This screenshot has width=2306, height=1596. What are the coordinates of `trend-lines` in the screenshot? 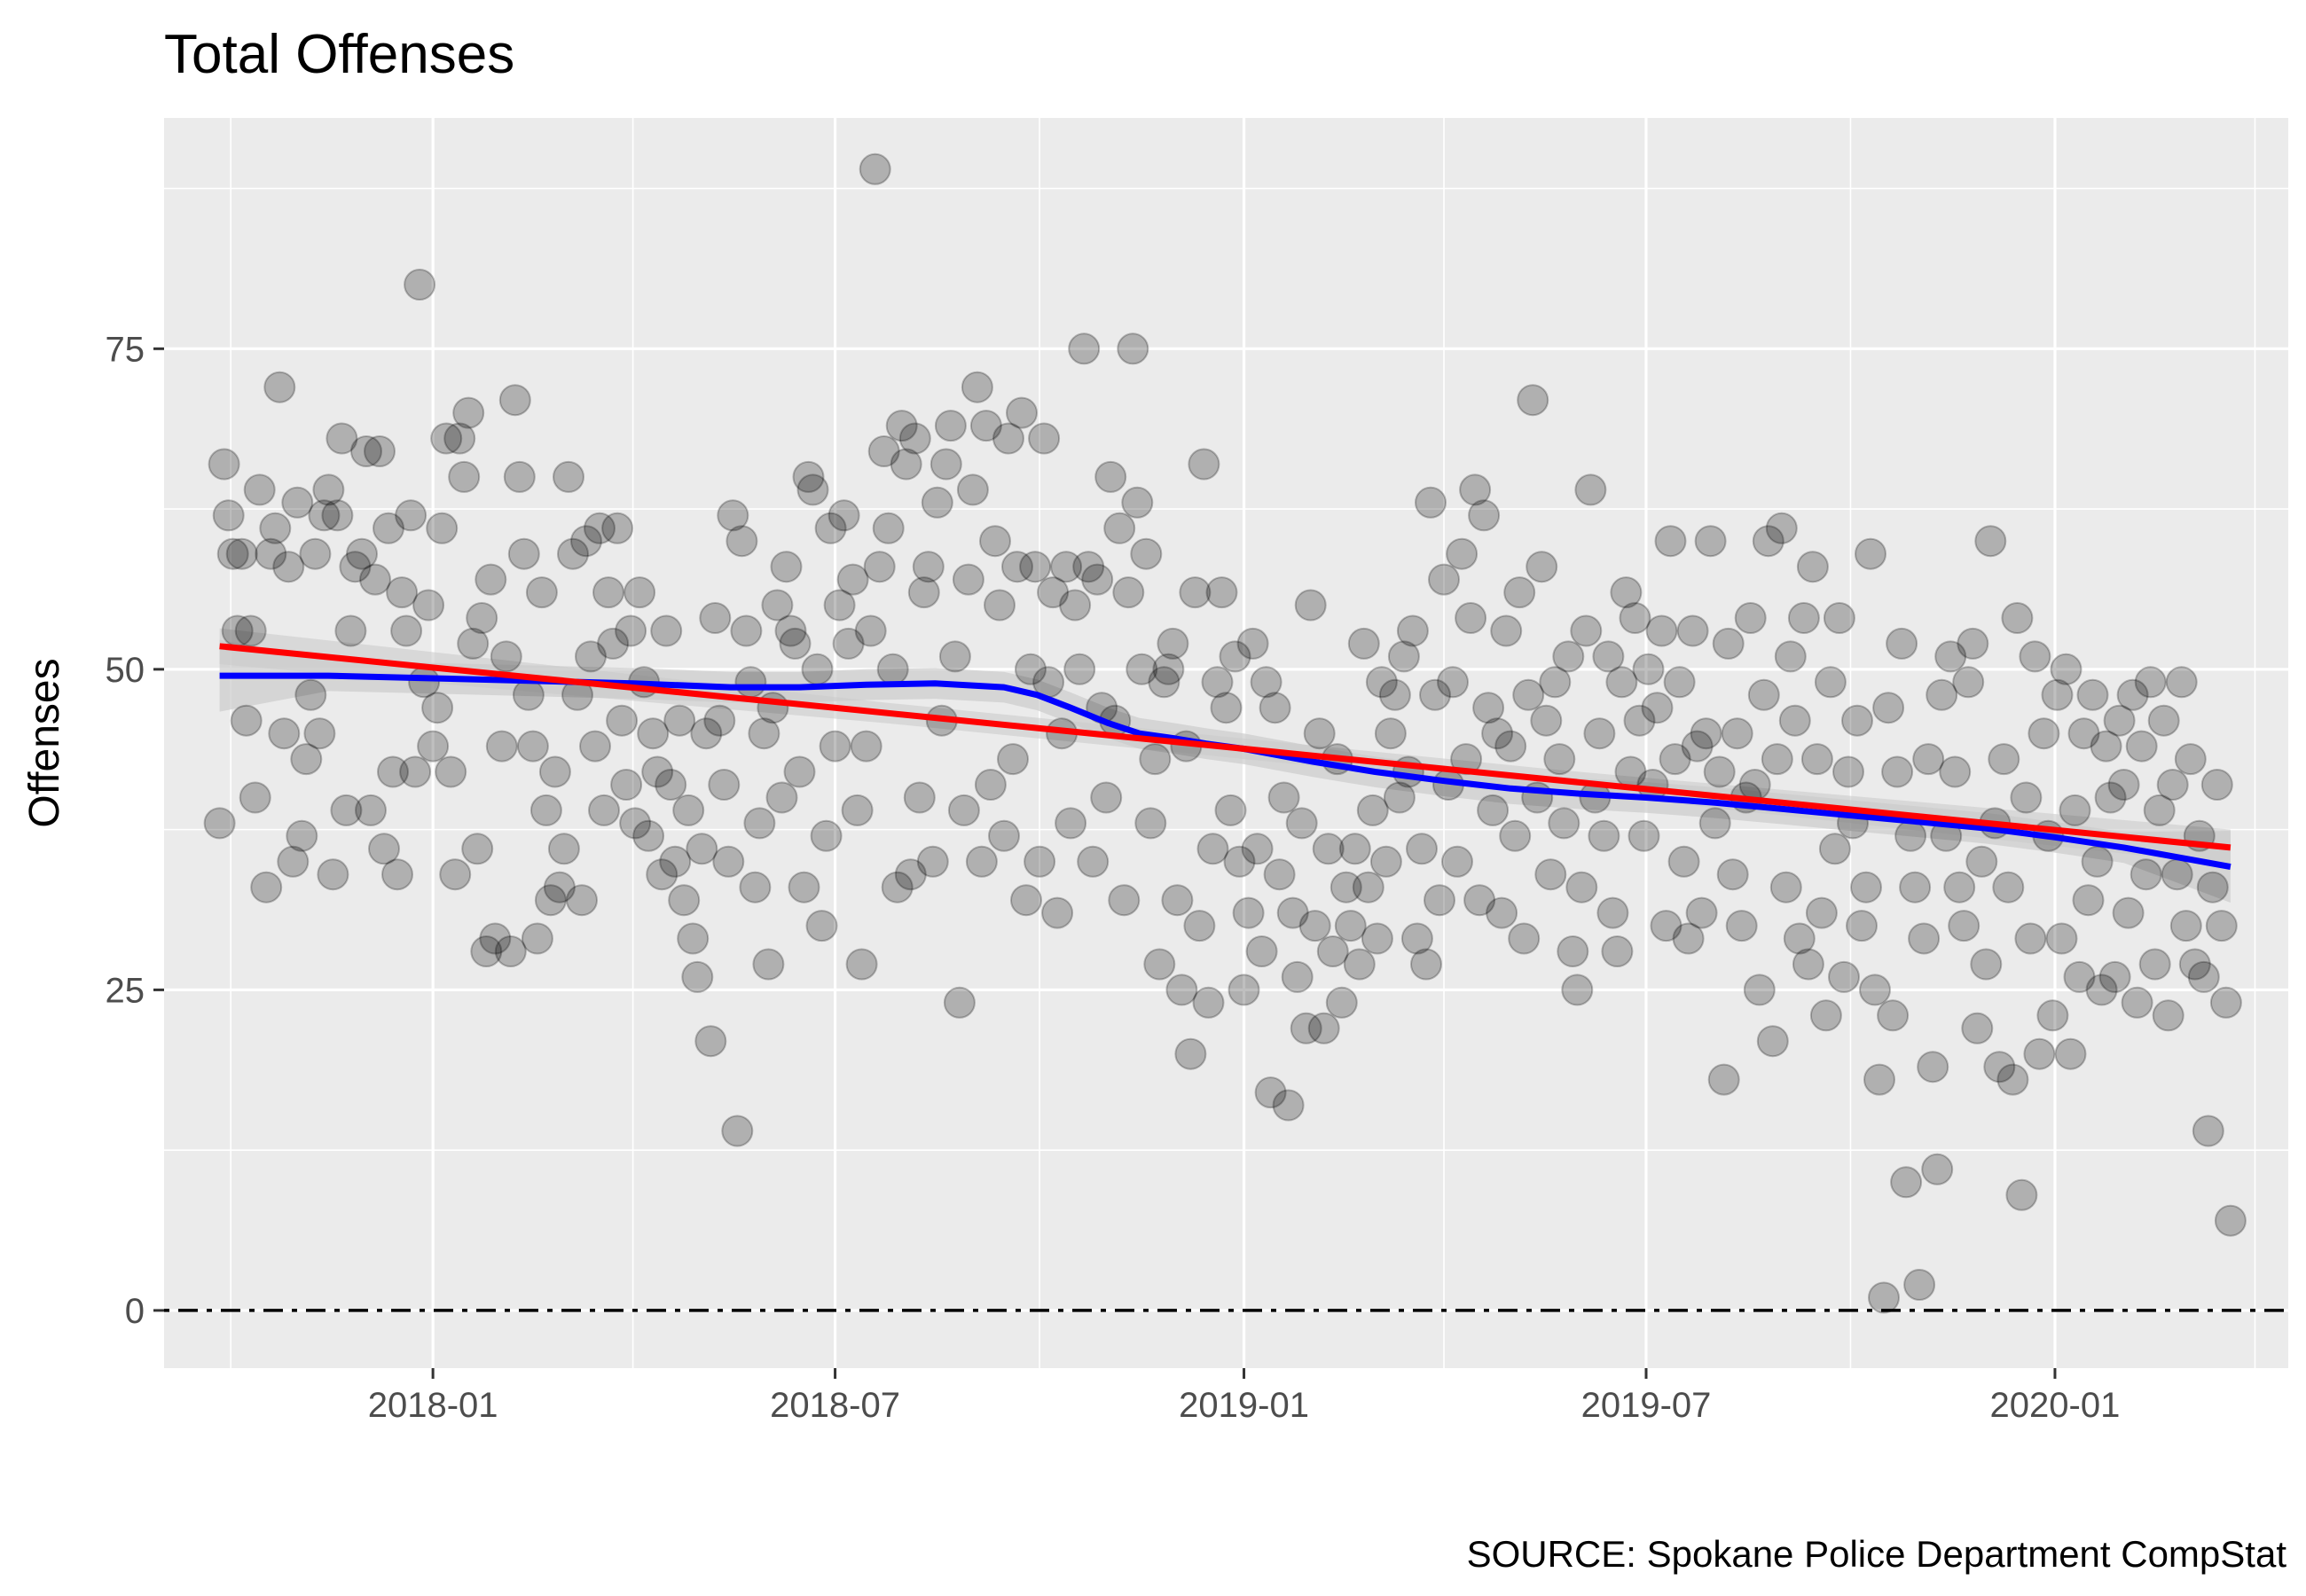 It's located at (1225, 757).